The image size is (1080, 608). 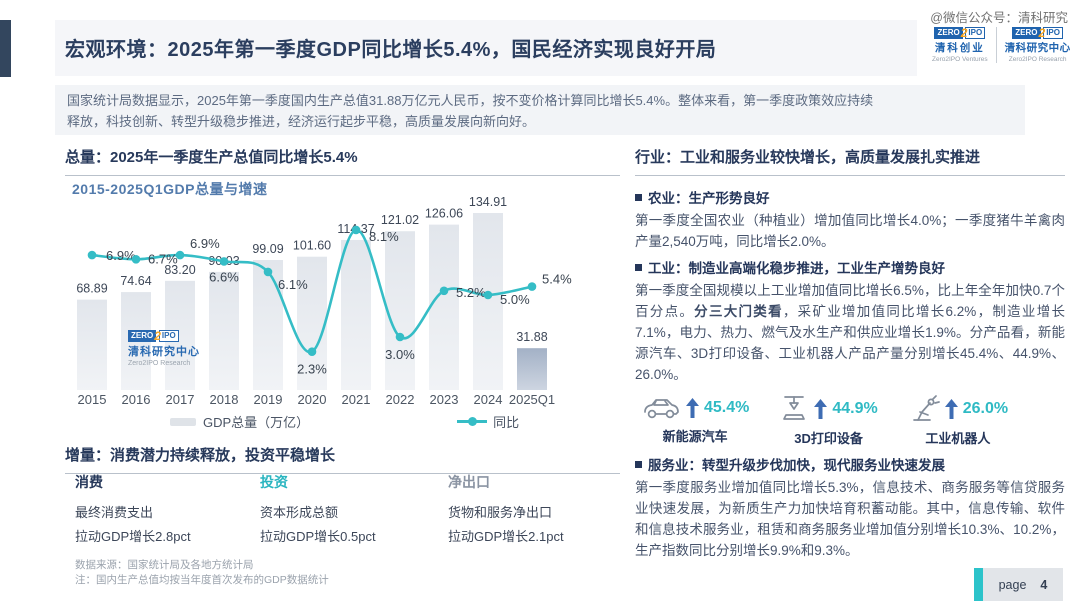 What do you see at coordinates (515, 299) in the screenshot?
I see `line-value-label: 5.0%` at bounding box center [515, 299].